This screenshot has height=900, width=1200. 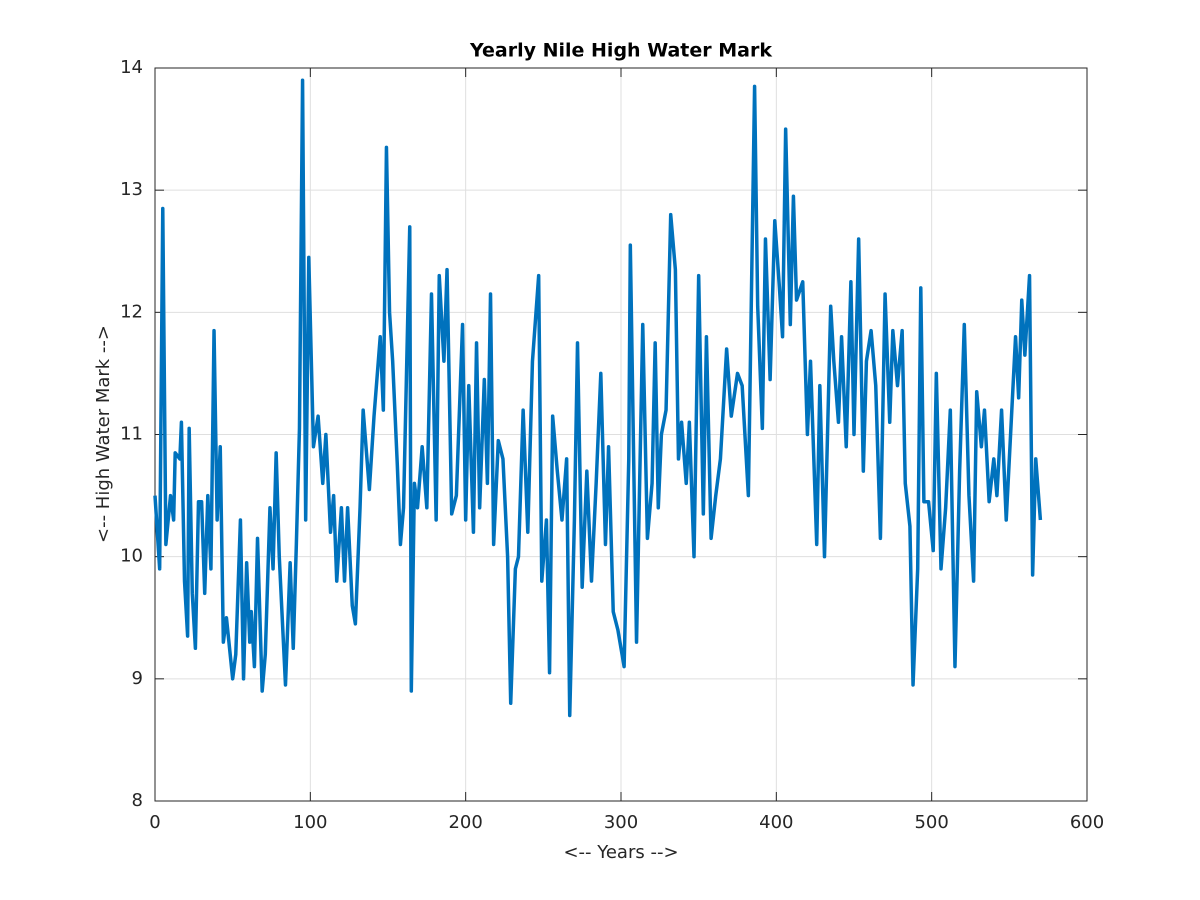 I want to click on chart-title: Yearly Nile High Water Mark, so click(x=620, y=51).